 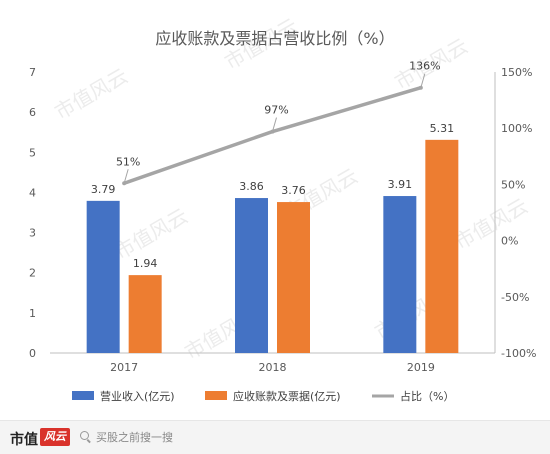 I want to click on x-tick-label: 2018, so click(x=273, y=367).